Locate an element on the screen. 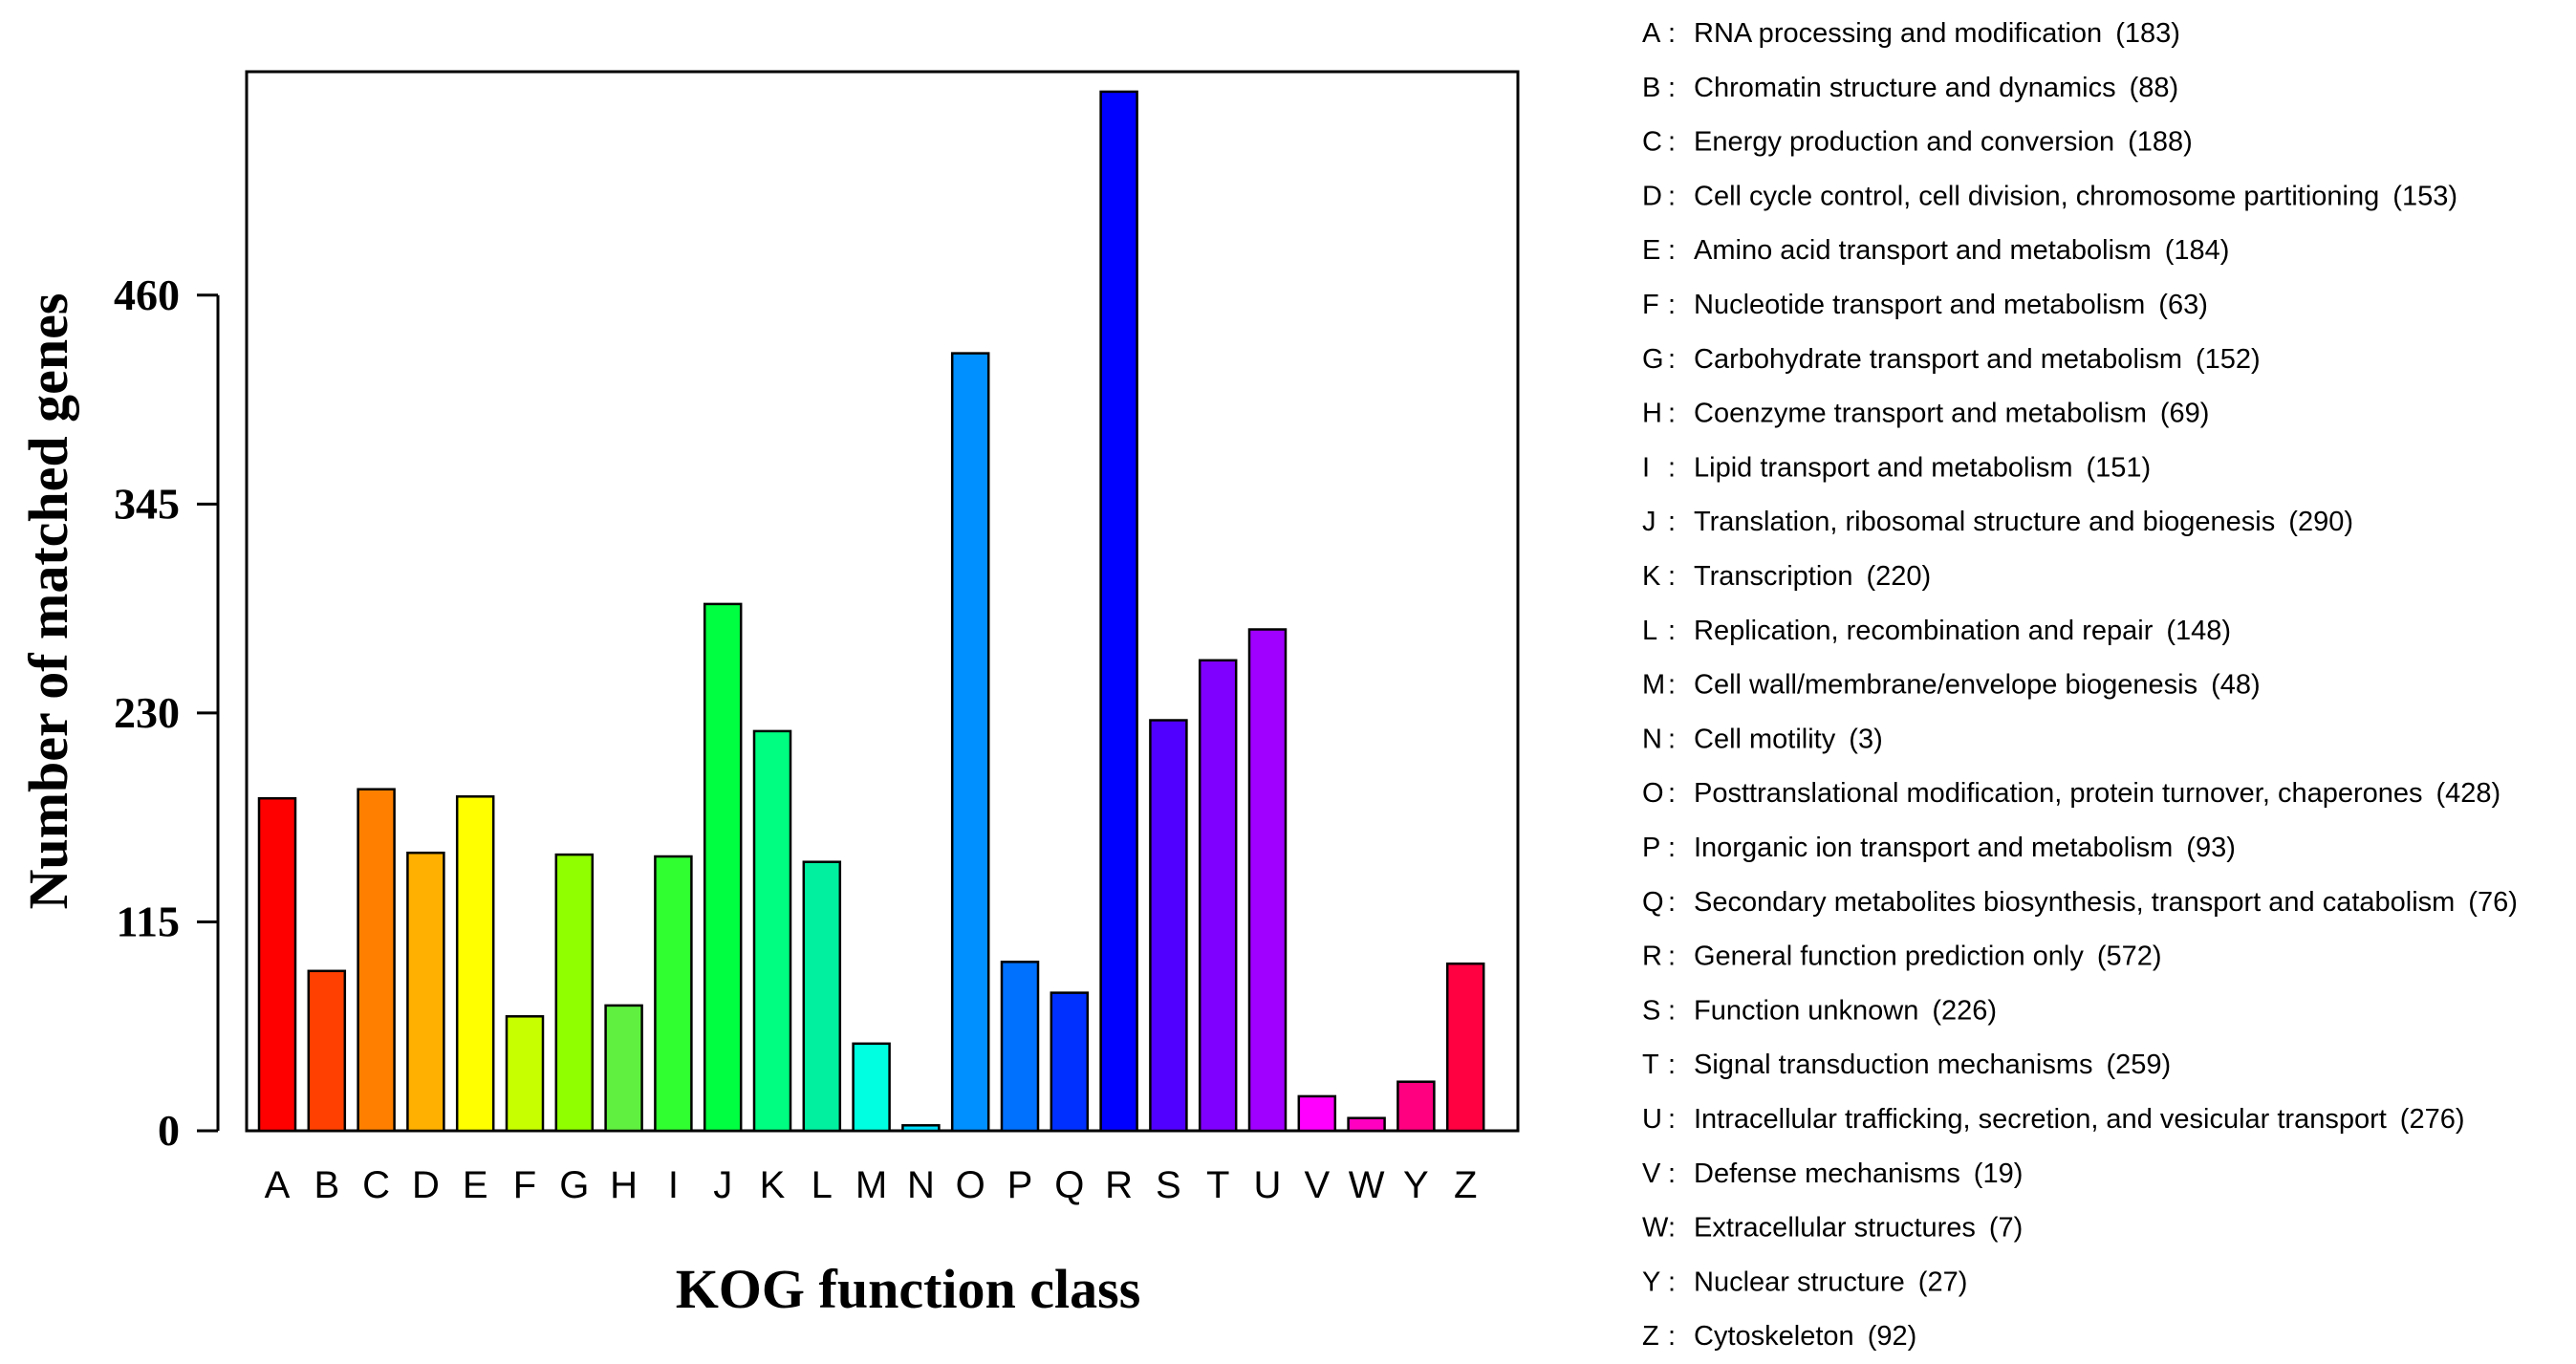 This screenshot has width=2576, height=1364. x-tick-label: B is located at coordinates (326, 1185).